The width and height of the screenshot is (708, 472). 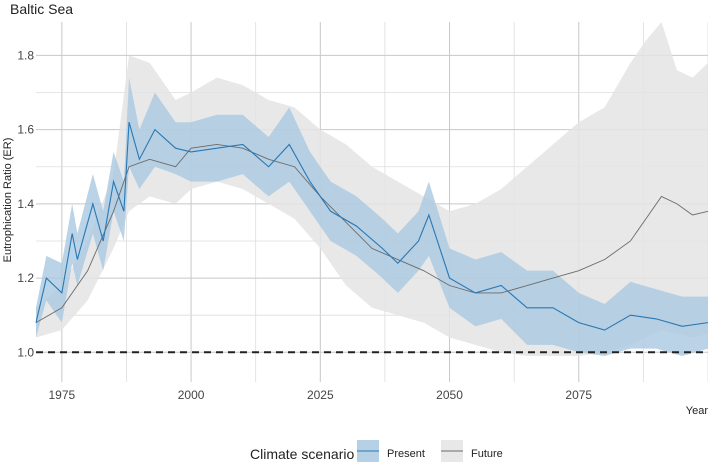 What do you see at coordinates (25, 352) in the screenshot?
I see `y-tick-label: 1.0` at bounding box center [25, 352].